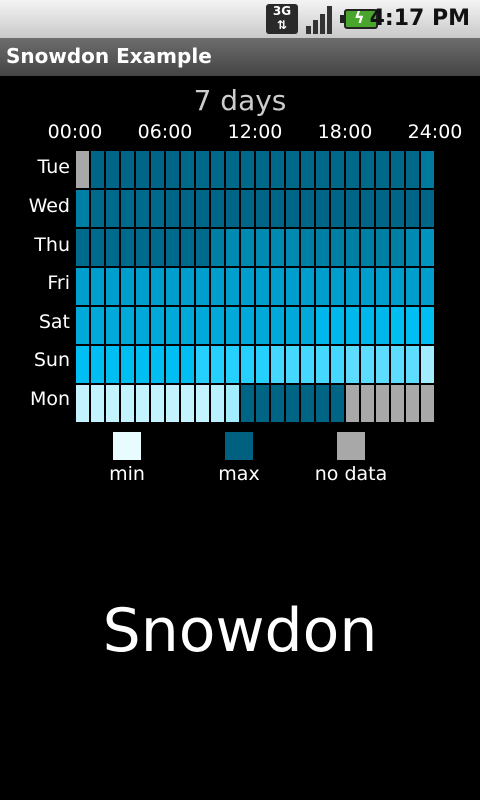 This screenshot has height=800, width=480. I want to click on x-tick: 24:00, so click(435, 132).